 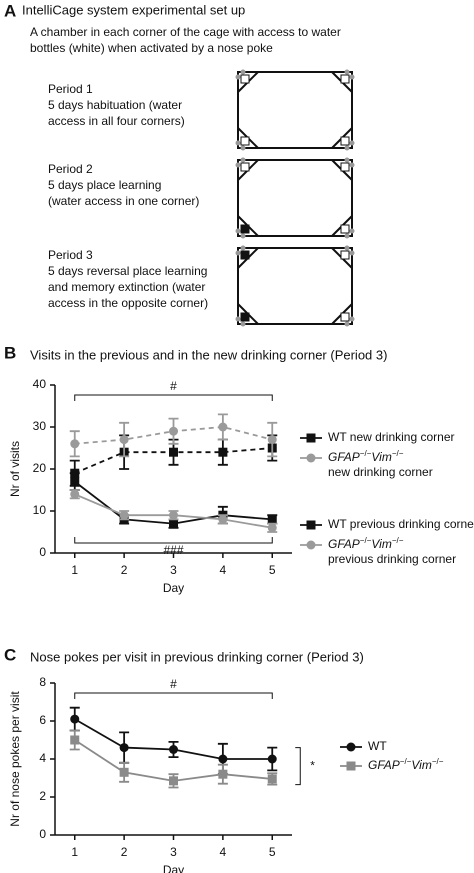 I want to click on legend-label: GFAP−/−Vim−/− new drinking corner, so click(x=380, y=464).